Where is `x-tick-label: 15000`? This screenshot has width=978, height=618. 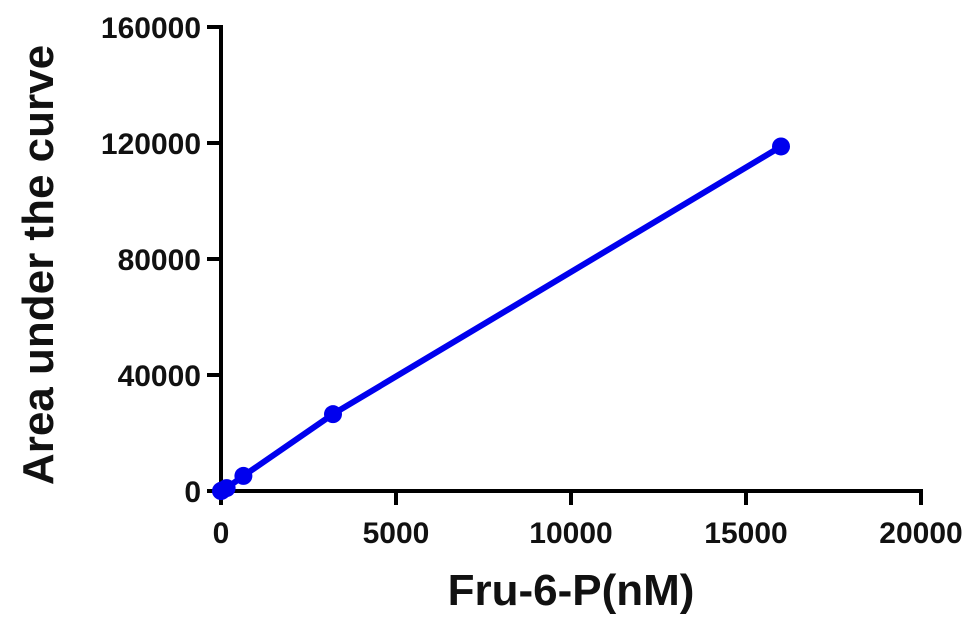 x-tick-label: 15000 is located at coordinates (745, 533).